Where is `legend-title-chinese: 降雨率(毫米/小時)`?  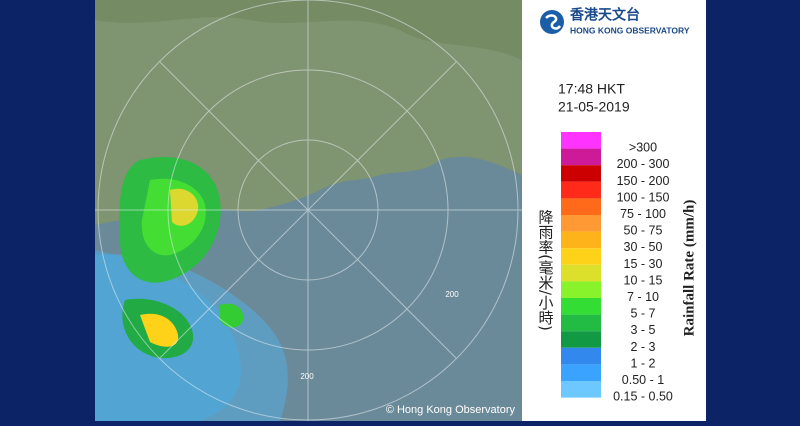 legend-title-chinese: 降雨率(毫米/小時) is located at coordinates (546, 270).